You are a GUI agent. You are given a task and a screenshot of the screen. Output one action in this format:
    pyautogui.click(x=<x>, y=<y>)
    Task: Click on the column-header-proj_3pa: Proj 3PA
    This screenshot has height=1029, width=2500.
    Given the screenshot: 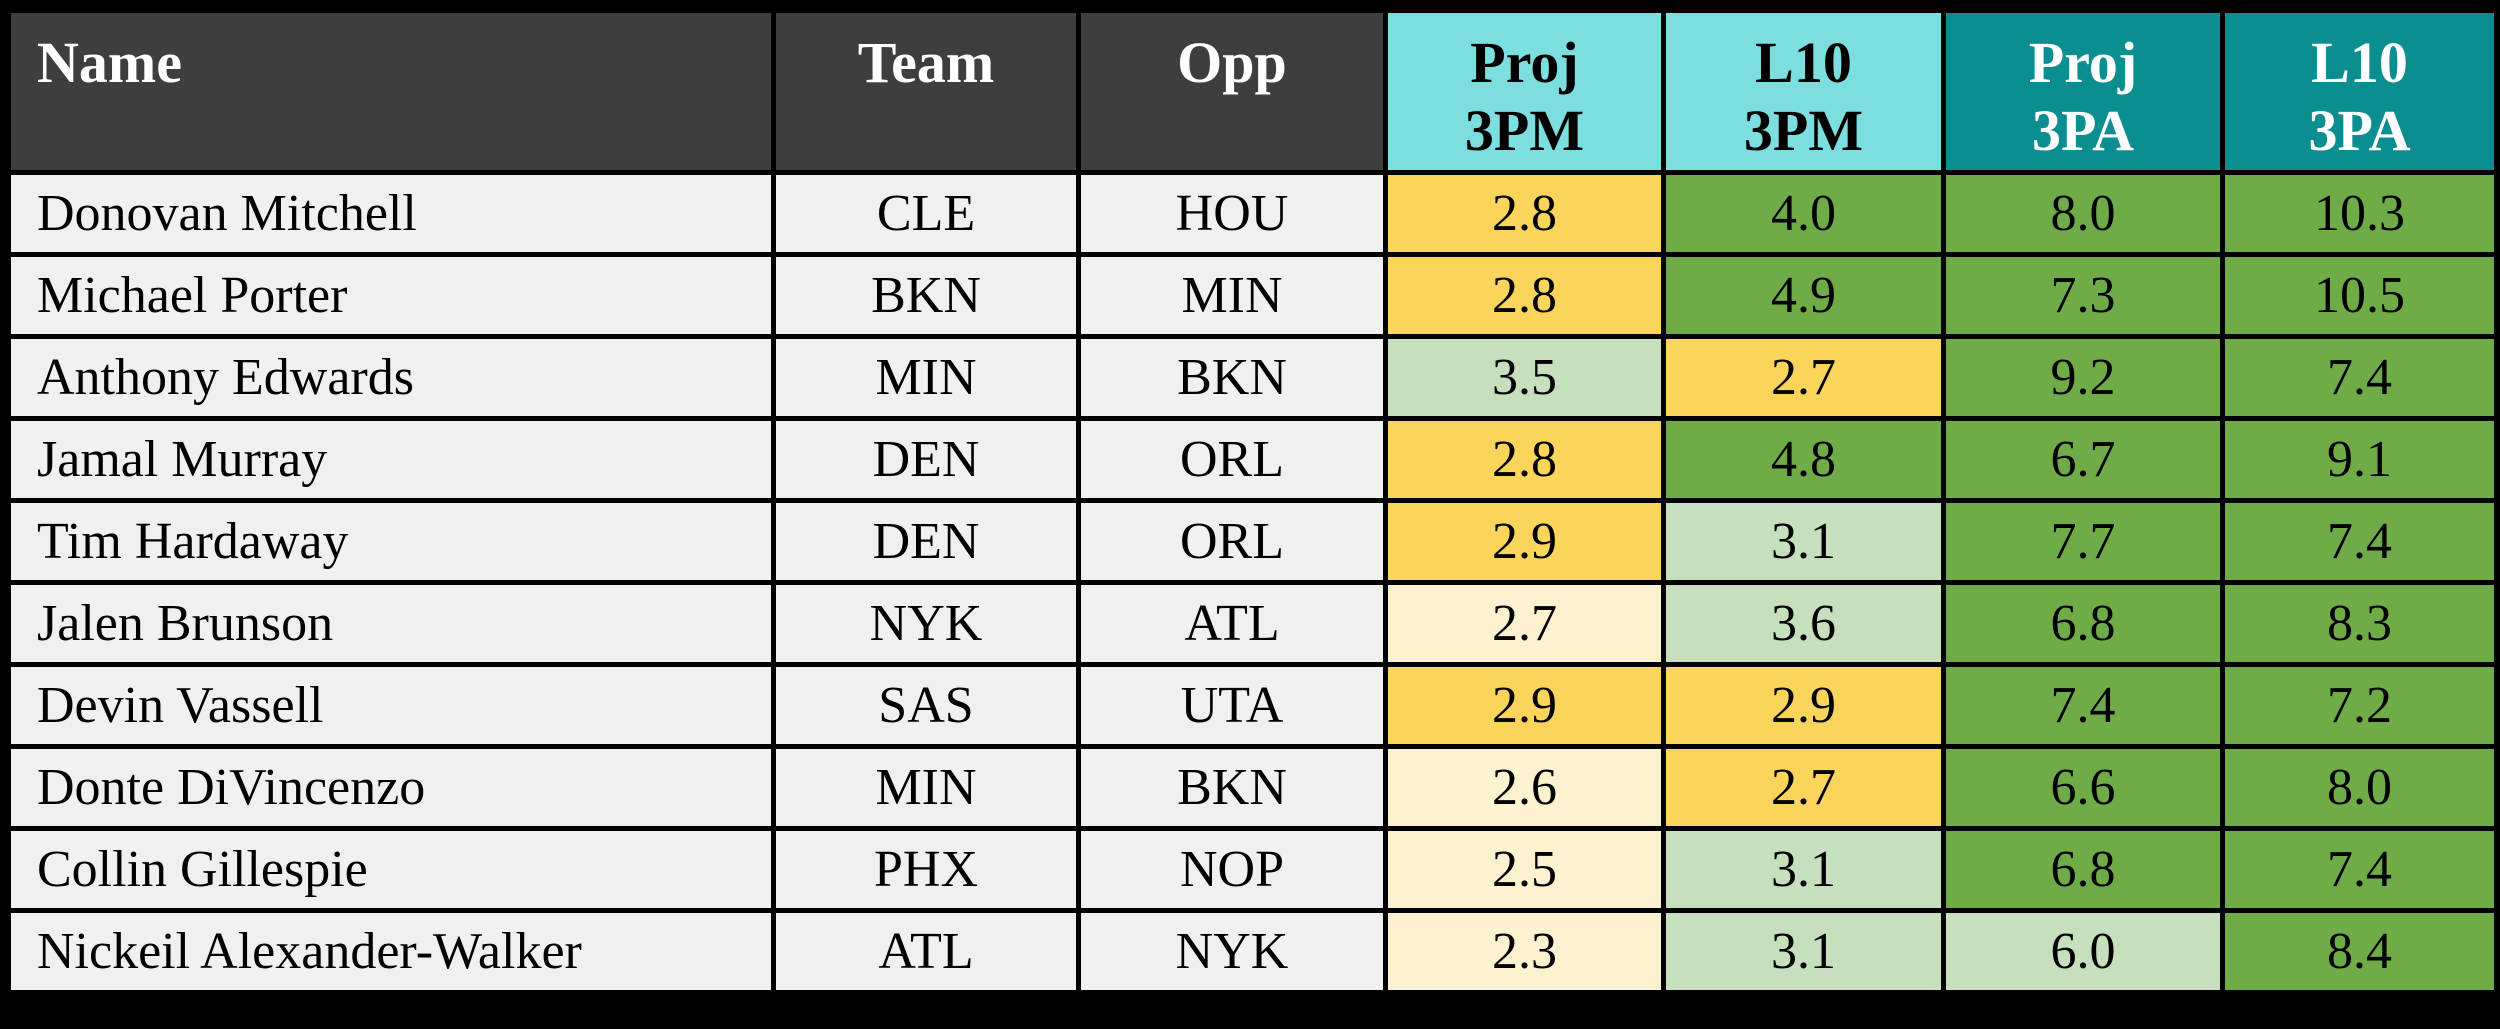 What is the action you would take?
    pyautogui.click(x=2083, y=91)
    